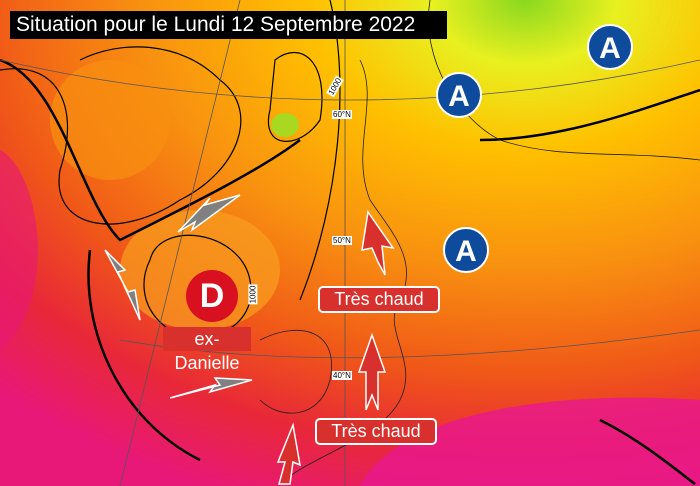 The height and width of the screenshot is (486, 700). Describe the element at coordinates (342, 240) in the screenshot. I see `latitude-label: 50°N` at that location.